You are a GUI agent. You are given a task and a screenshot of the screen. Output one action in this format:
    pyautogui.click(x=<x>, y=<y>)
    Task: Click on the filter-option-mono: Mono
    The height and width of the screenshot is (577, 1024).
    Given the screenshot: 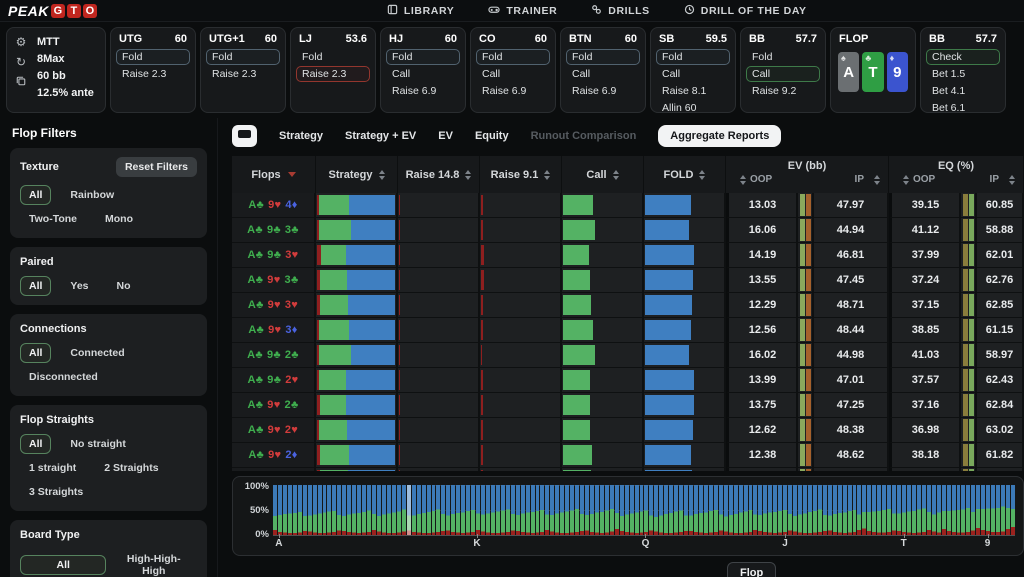 What is the action you would take?
    pyautogui.click(x=119, y=219)
    